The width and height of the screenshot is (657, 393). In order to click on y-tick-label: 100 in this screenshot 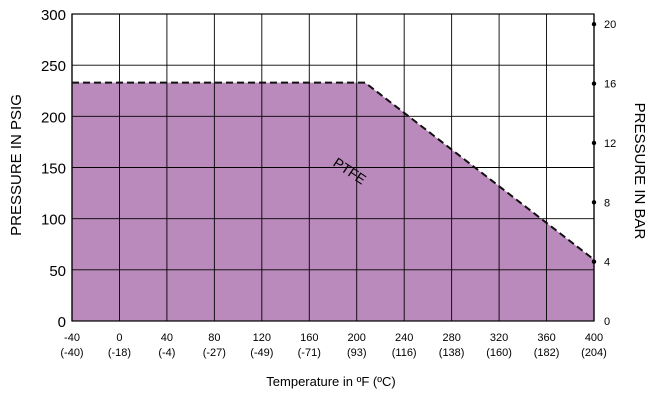, I will do `click(53, 220)`.